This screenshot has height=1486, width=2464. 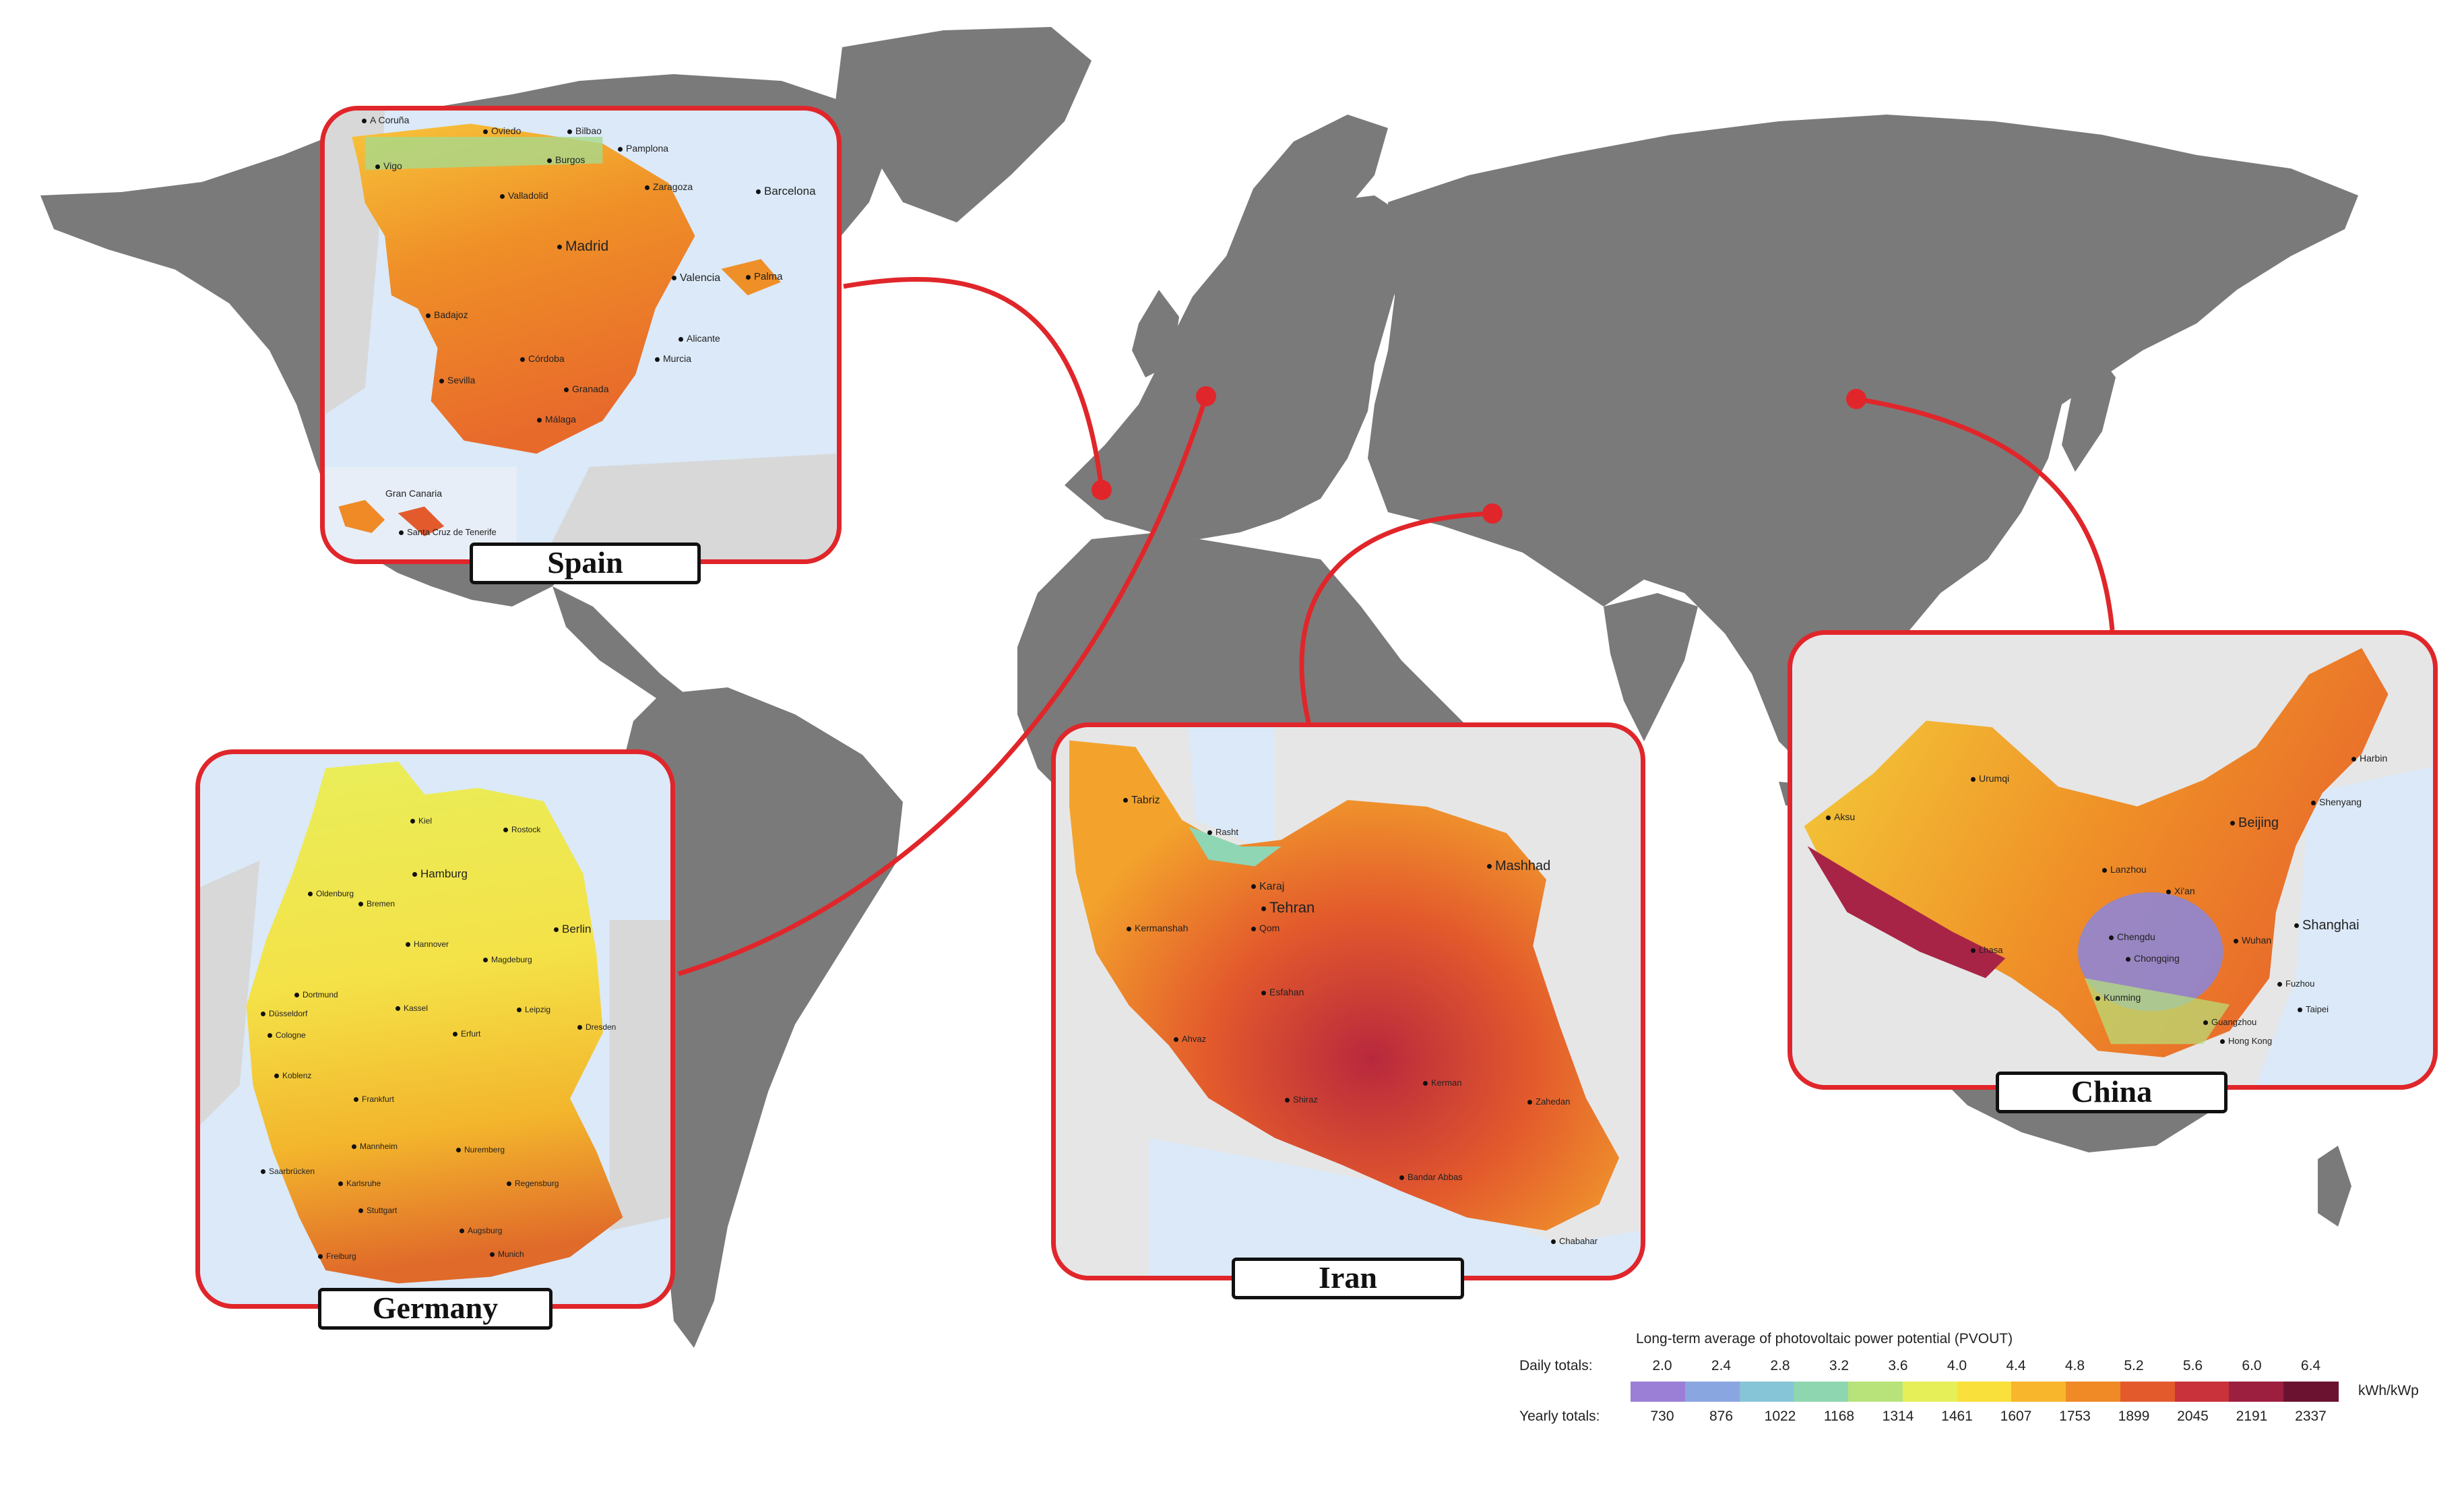 I want to click on city-label: Fuzhou, so click(x=2295, y=984).